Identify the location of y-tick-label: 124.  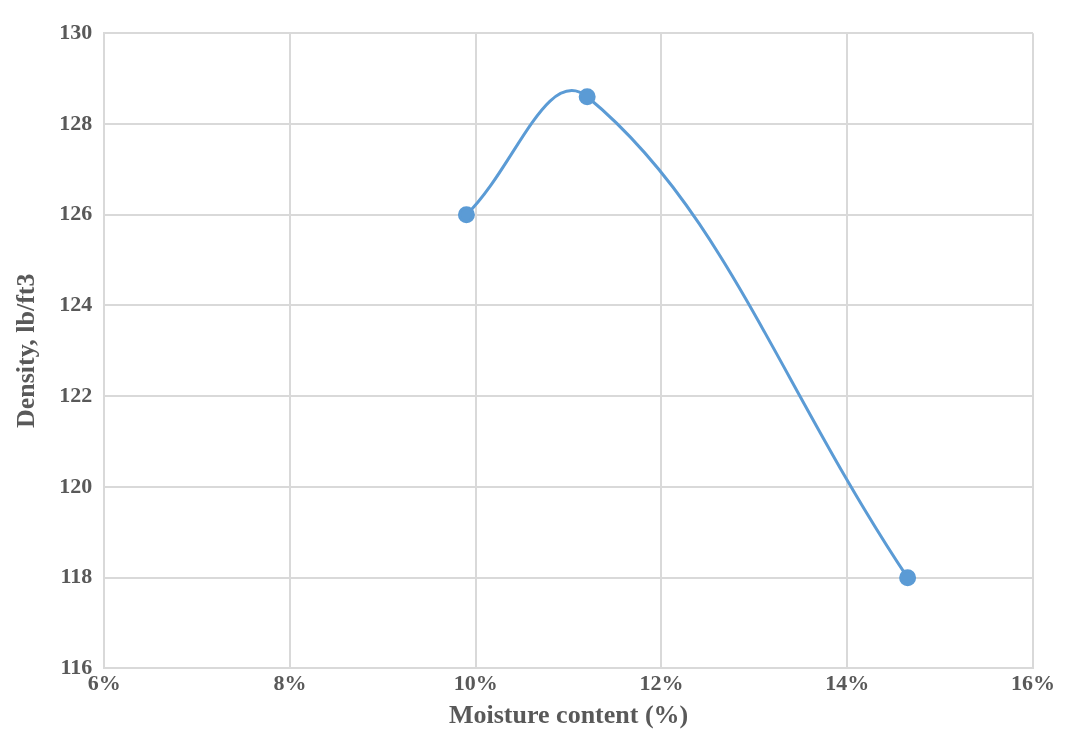
(76, 304).